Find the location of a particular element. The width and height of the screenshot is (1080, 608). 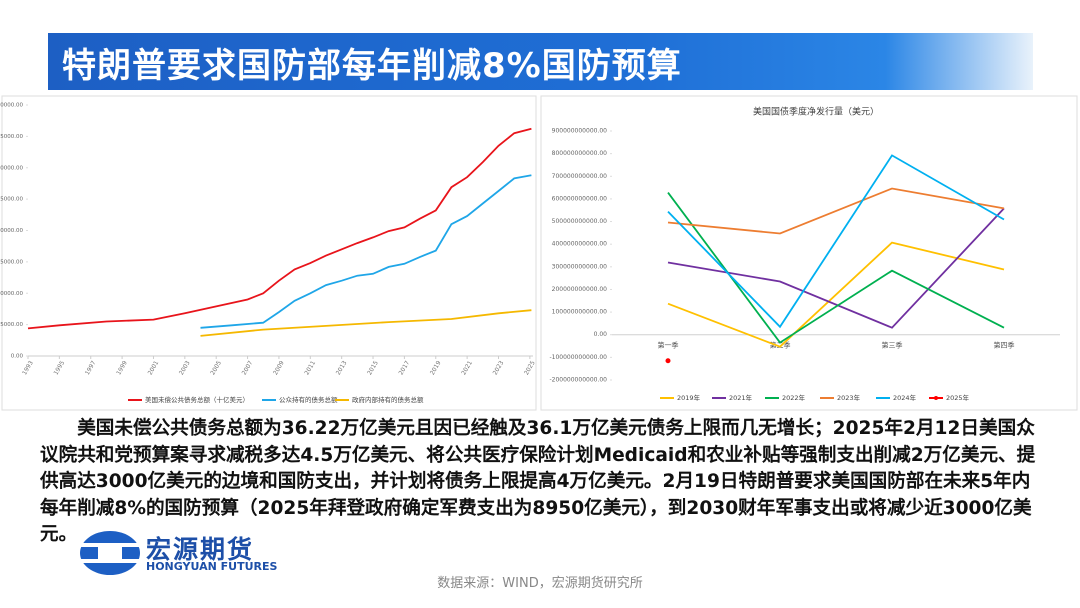

title-band is located at coordinates (540, 61).